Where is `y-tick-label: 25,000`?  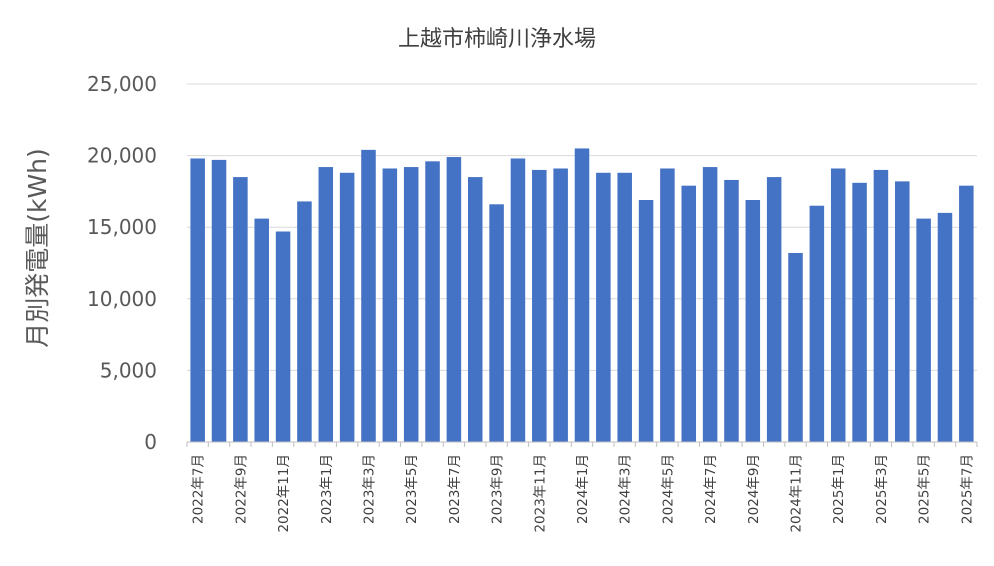 y-tick-label: 25,000 is located at coordinates (122, 84).